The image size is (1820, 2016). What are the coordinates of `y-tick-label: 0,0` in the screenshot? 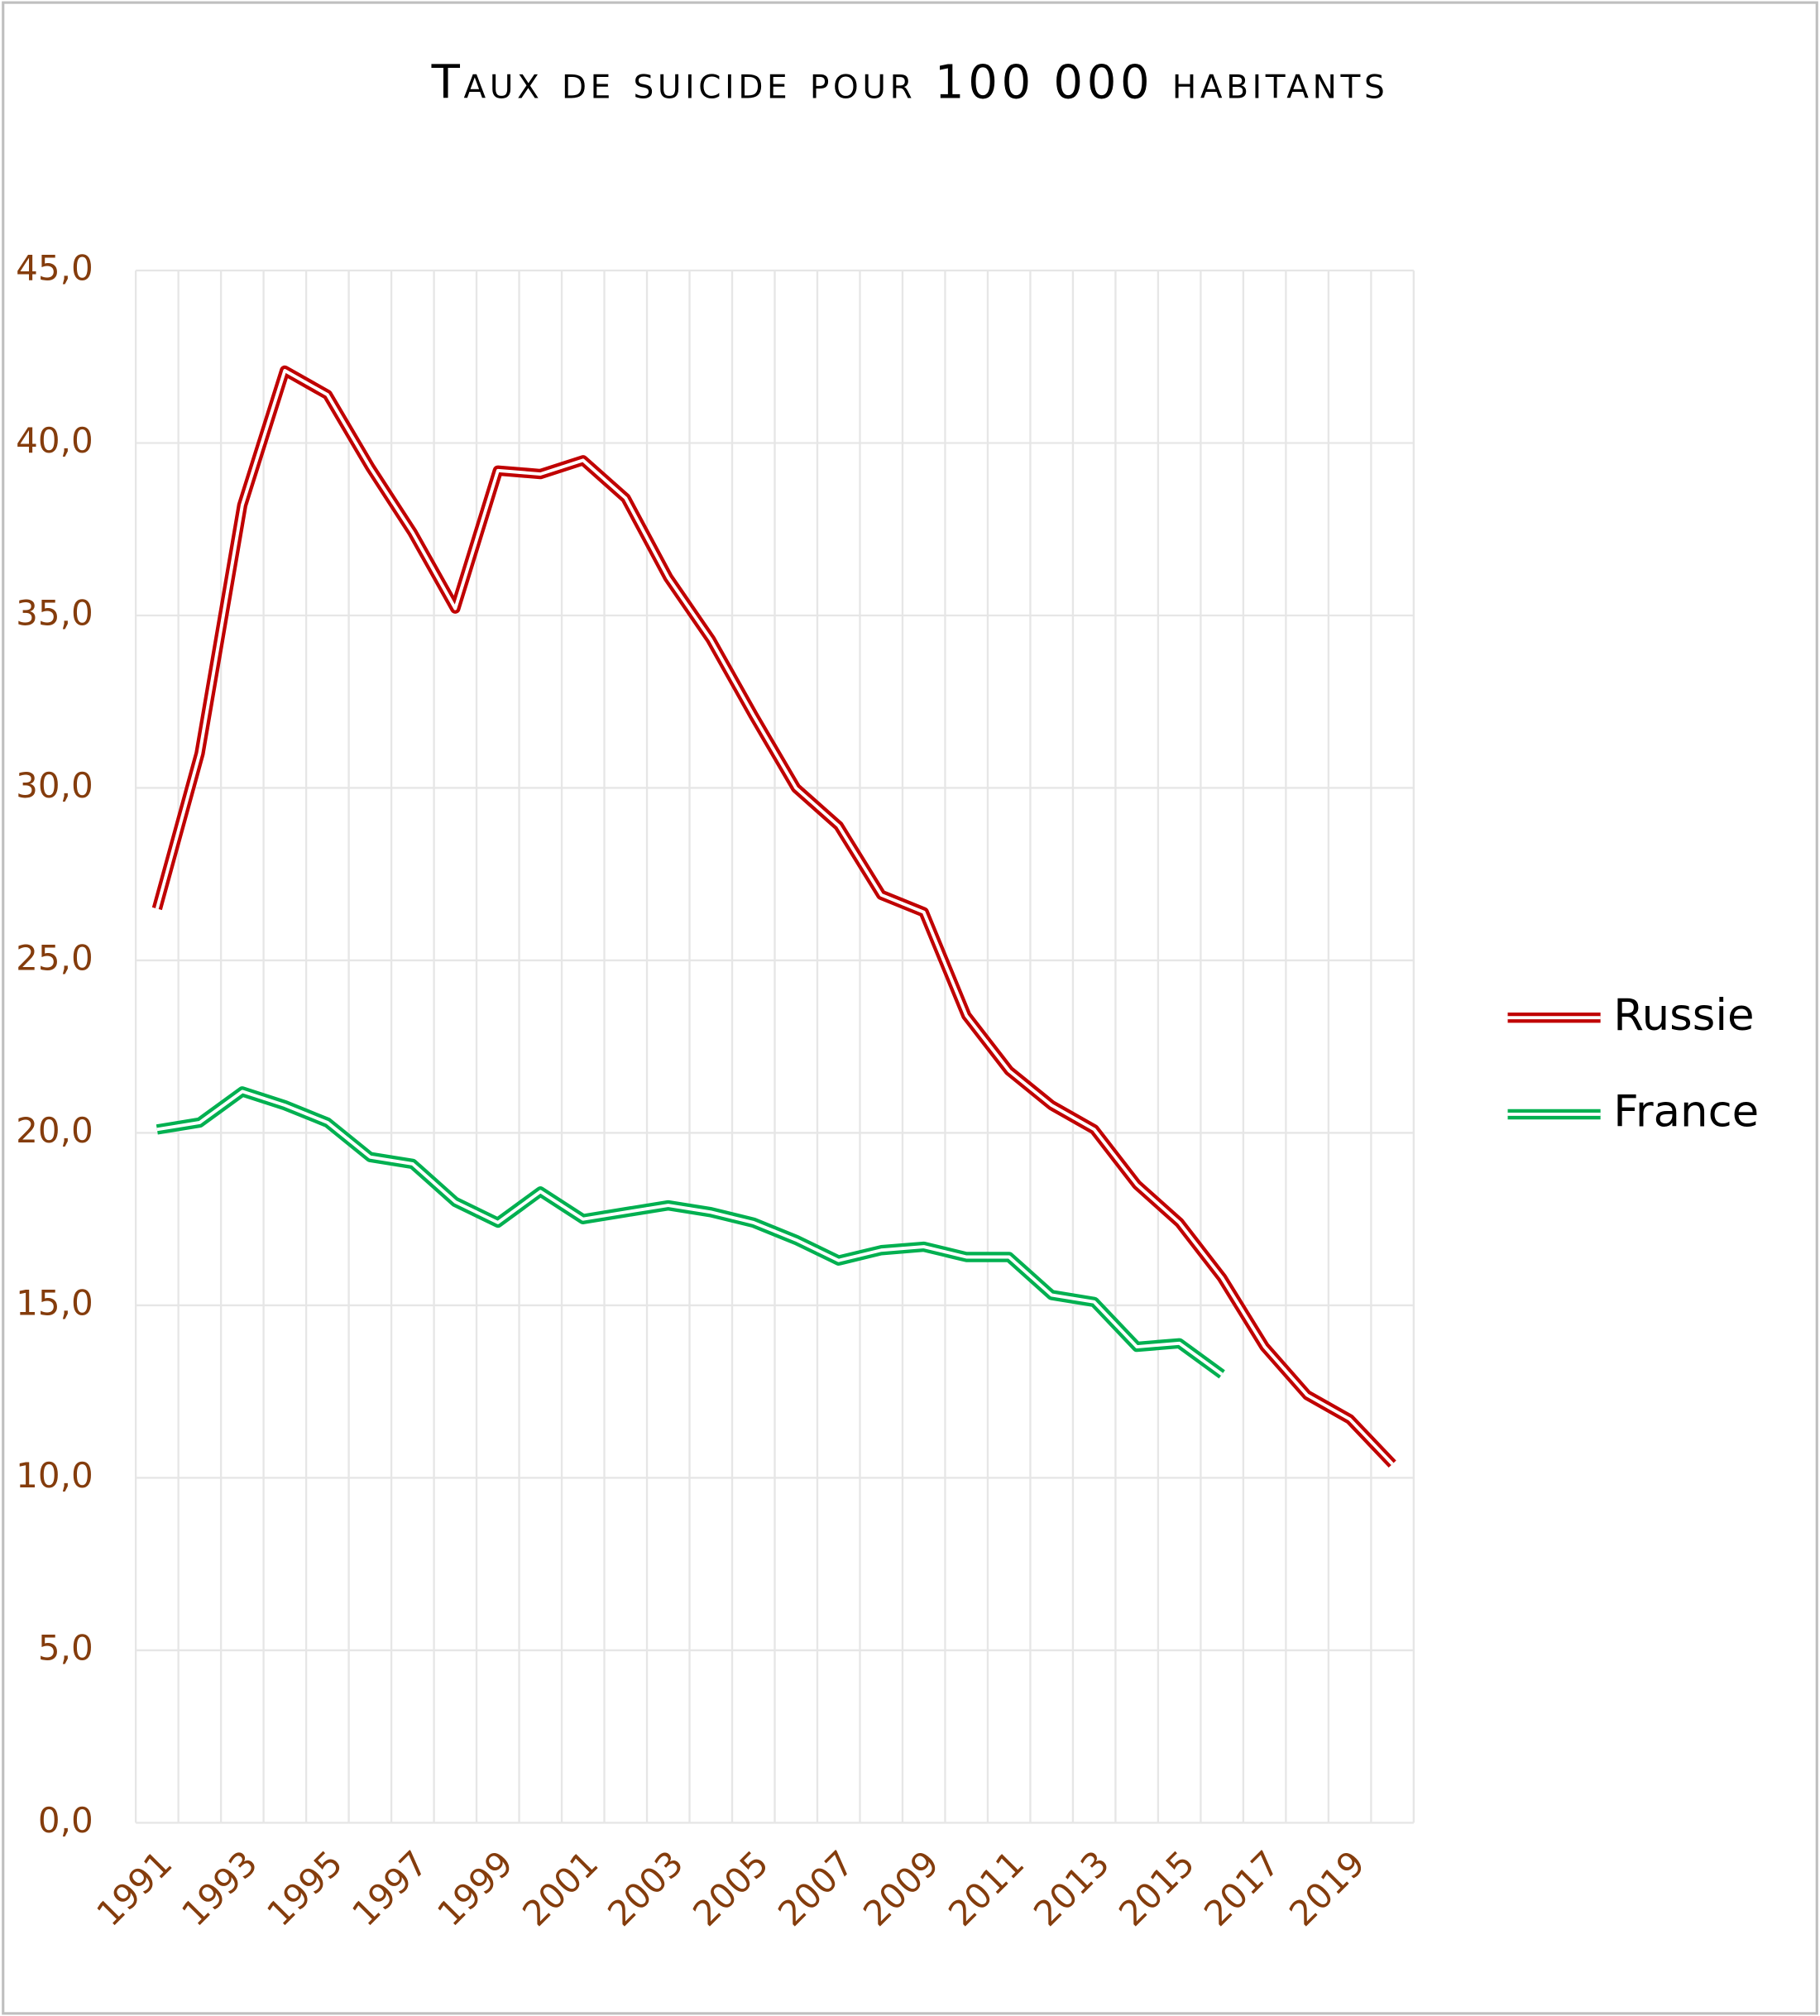 It's located at (65, 1820).